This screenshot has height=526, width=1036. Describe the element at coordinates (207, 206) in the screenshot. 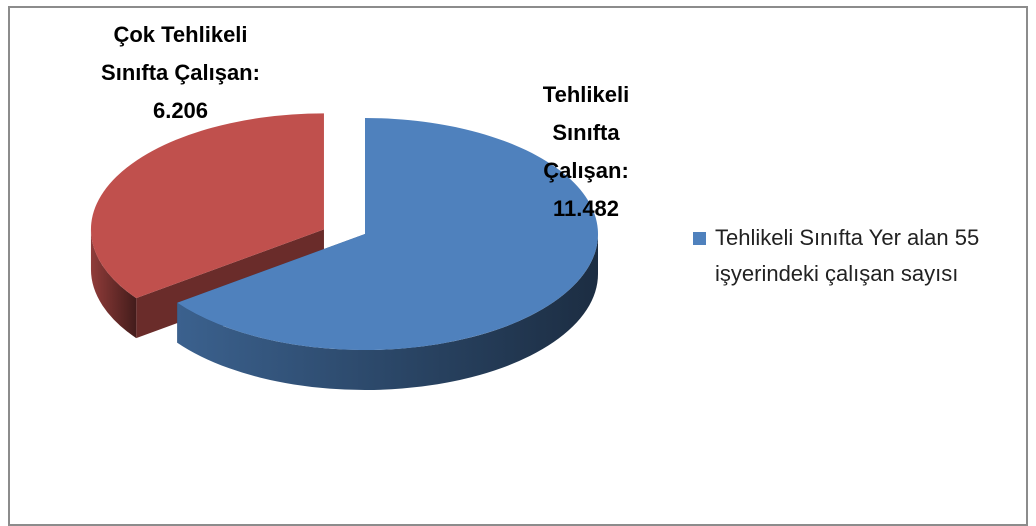

I see `slice-top` at that location.